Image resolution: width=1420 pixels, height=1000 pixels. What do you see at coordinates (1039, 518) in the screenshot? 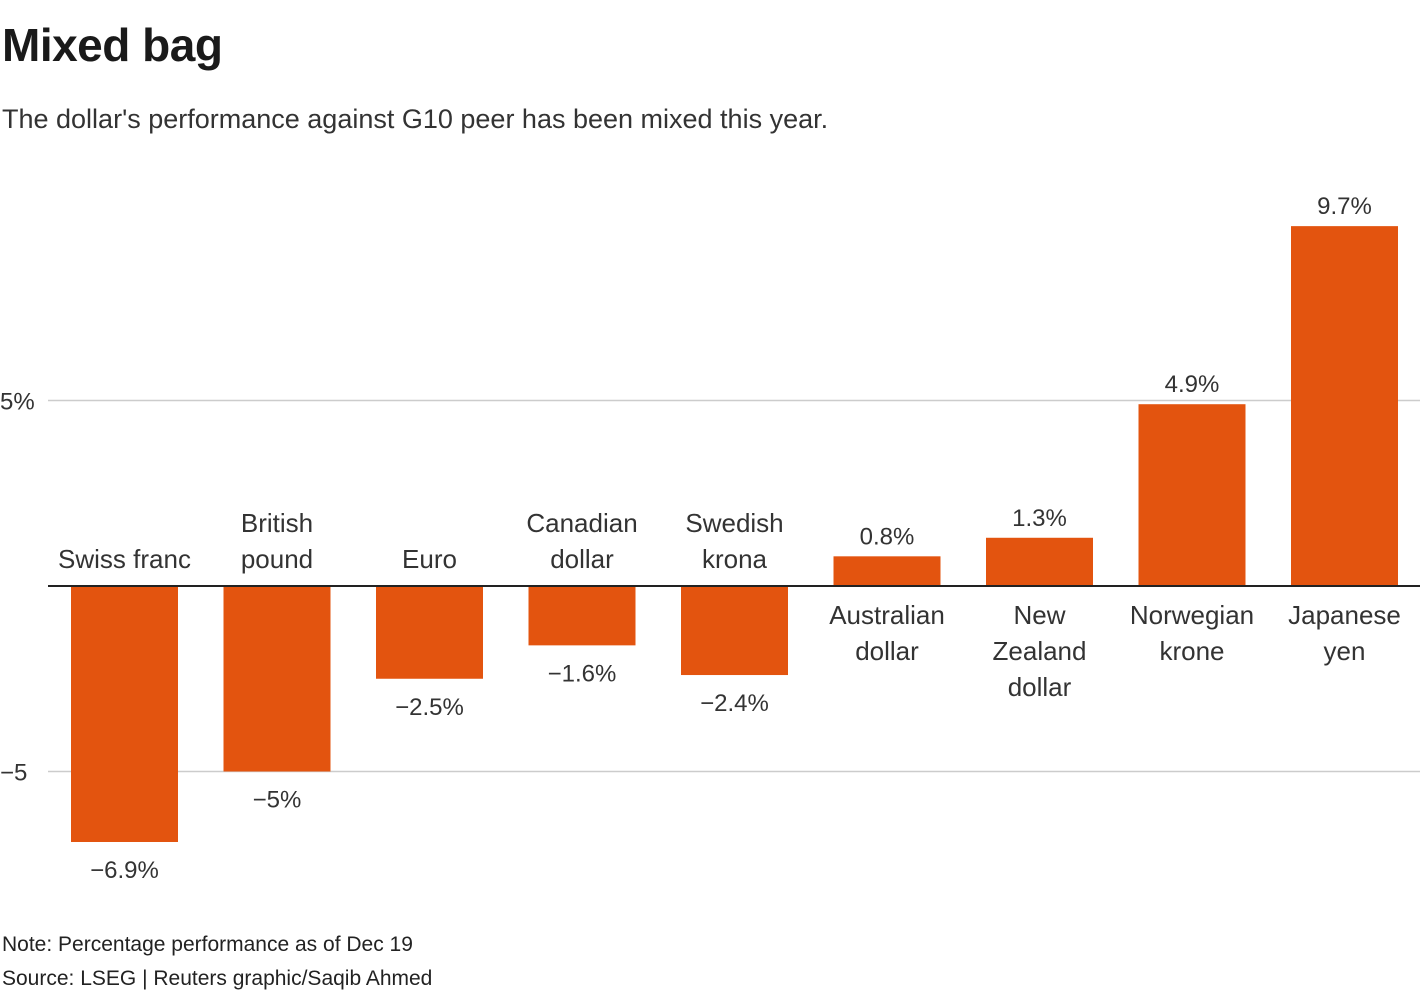
I see `bar-value-label: 1.3%` at bounding box center [1039, 518].